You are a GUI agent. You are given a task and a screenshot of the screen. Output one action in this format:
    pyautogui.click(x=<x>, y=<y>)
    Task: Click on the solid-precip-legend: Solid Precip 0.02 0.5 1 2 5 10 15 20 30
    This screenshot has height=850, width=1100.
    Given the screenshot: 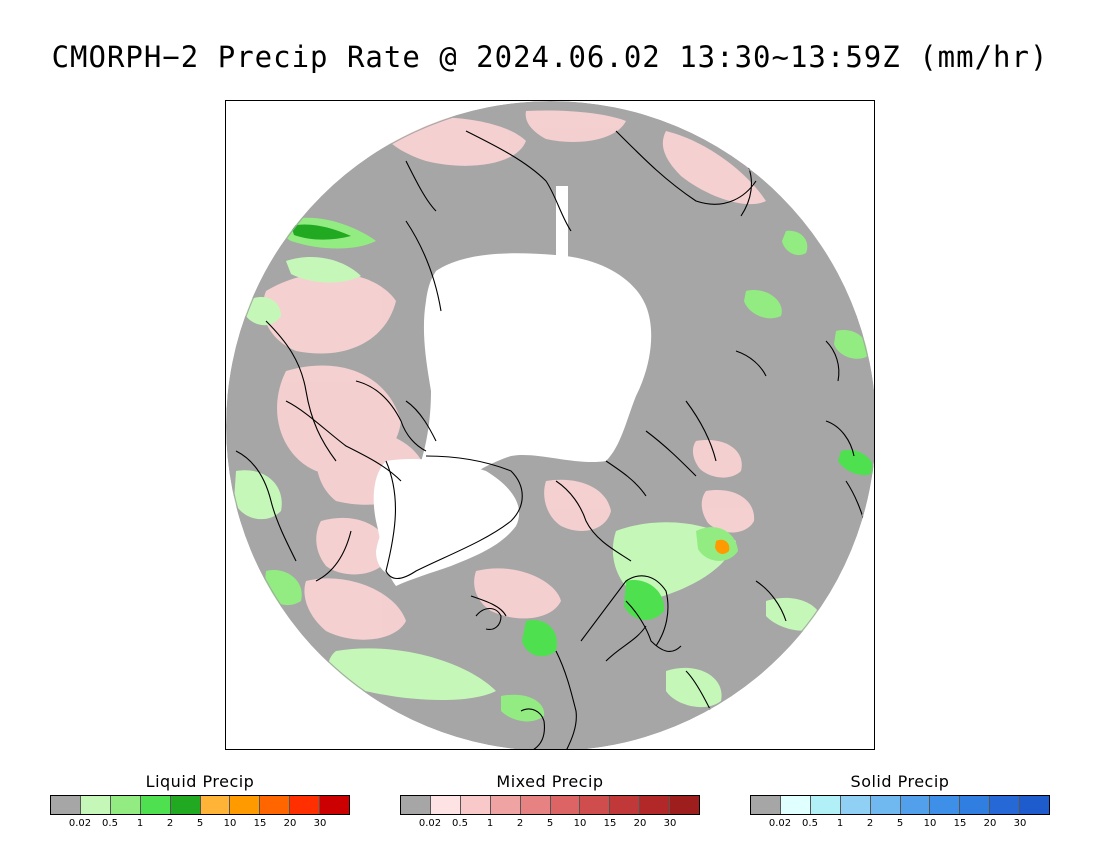 What is the action you would take?
    pyautogui.click(x=900, y=802)
    